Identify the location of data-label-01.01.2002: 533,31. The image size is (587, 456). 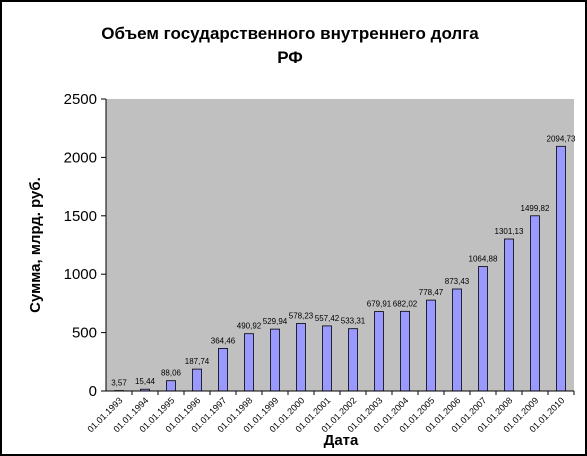
(353, 321).